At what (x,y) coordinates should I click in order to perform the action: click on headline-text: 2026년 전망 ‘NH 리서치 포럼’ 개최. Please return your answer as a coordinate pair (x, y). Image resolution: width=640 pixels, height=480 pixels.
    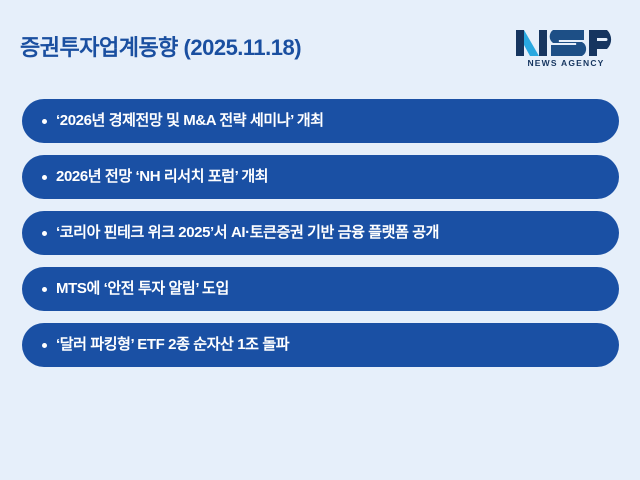
    Looking at the image, I should click on (162, 176).